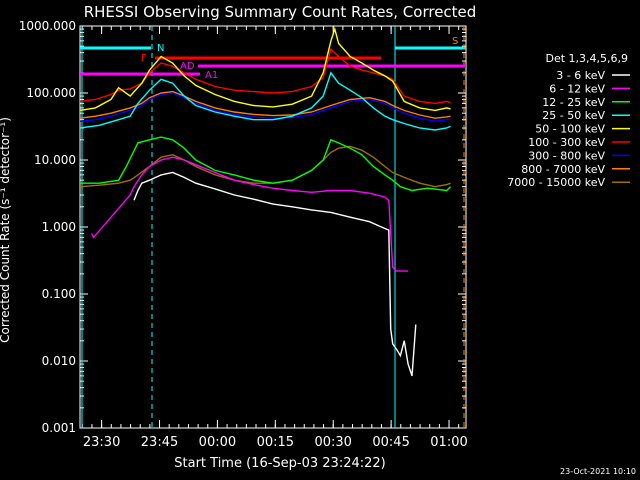 This screenshot has height=480, width=640. What do you see at coordinates (556, 182) in the screenshot?
I see `legend-label: 7000 - 15000 keV` at bounding box center [556, 182].